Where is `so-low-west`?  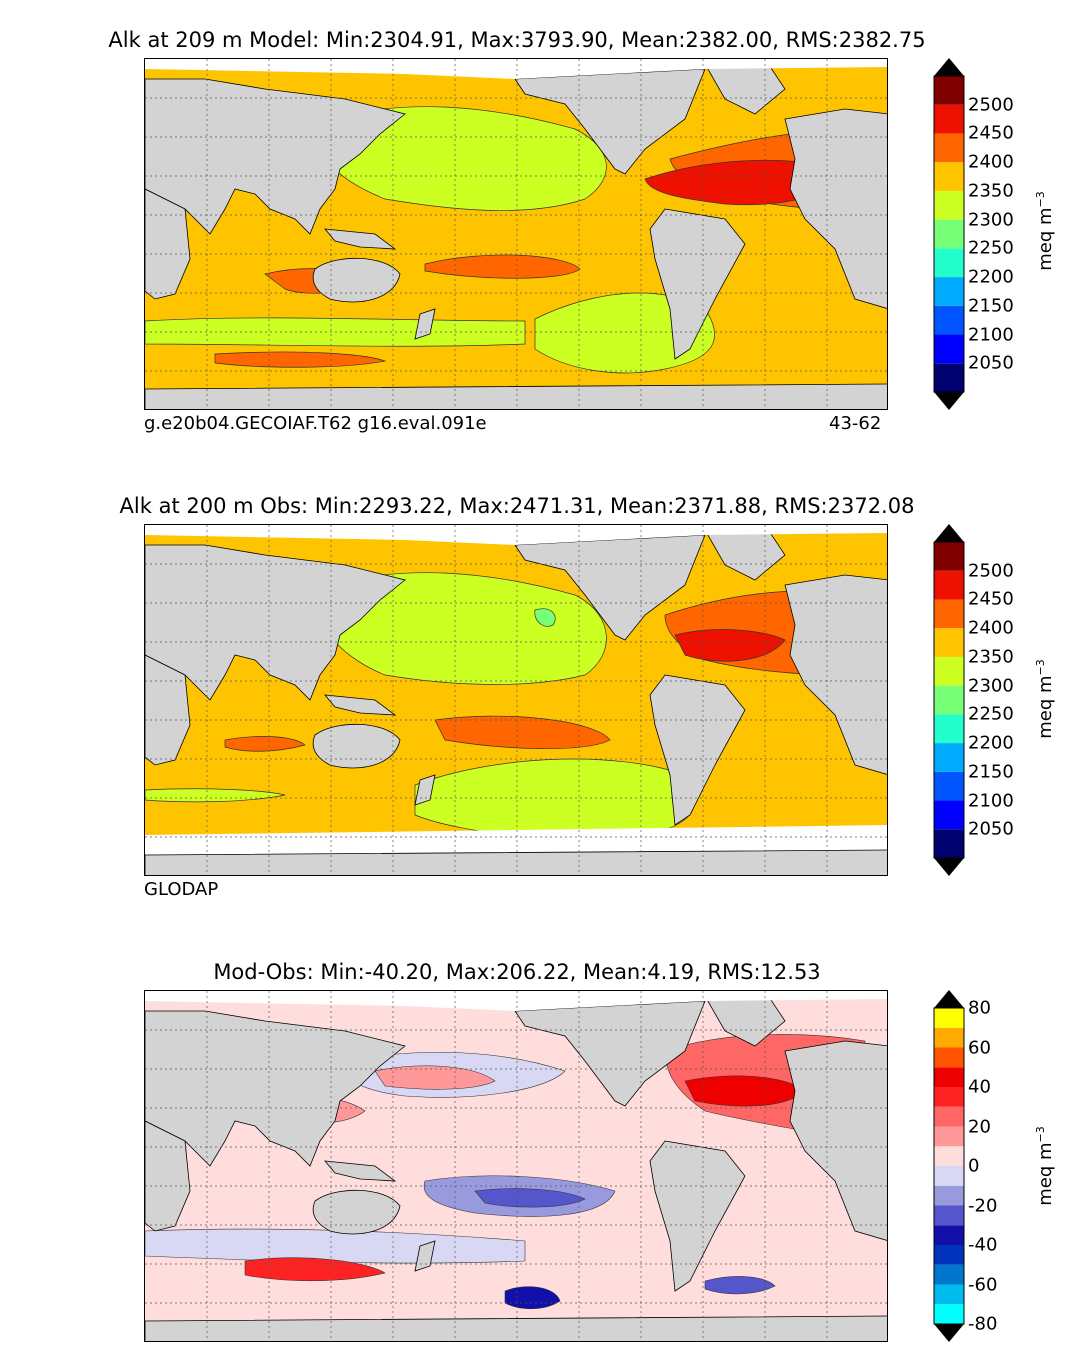
so-low-west is located at coordinates (215, 795).